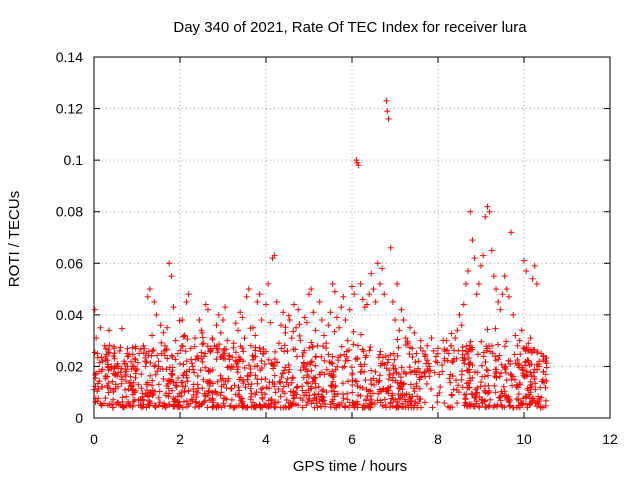 The height and width of the screenshot is (480, 640). What do you see at coordinates (69, 315) in the screenshot?
I see `y-tick-label: 0.04` at bounding box center [69, 315].